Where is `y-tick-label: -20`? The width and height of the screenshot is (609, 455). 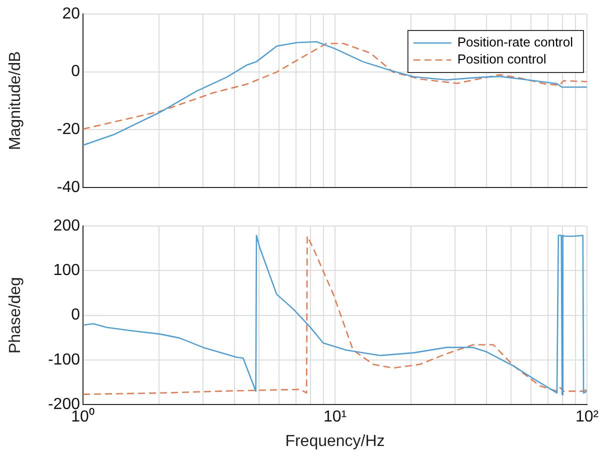 y-tick-label: -20 is located at coordinates (68, 129).